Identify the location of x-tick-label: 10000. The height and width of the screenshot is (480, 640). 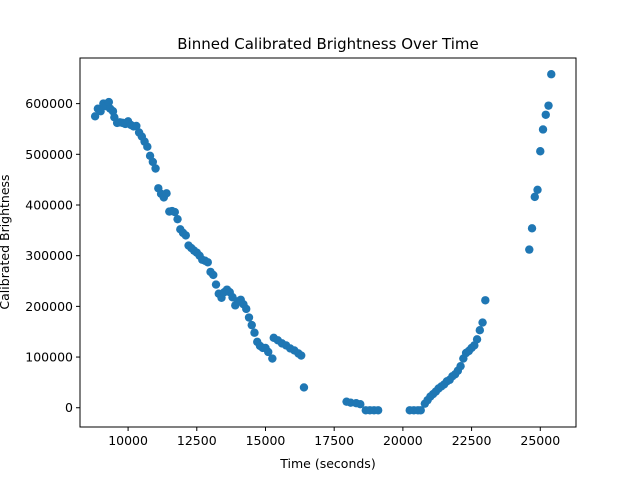
(128, 440).